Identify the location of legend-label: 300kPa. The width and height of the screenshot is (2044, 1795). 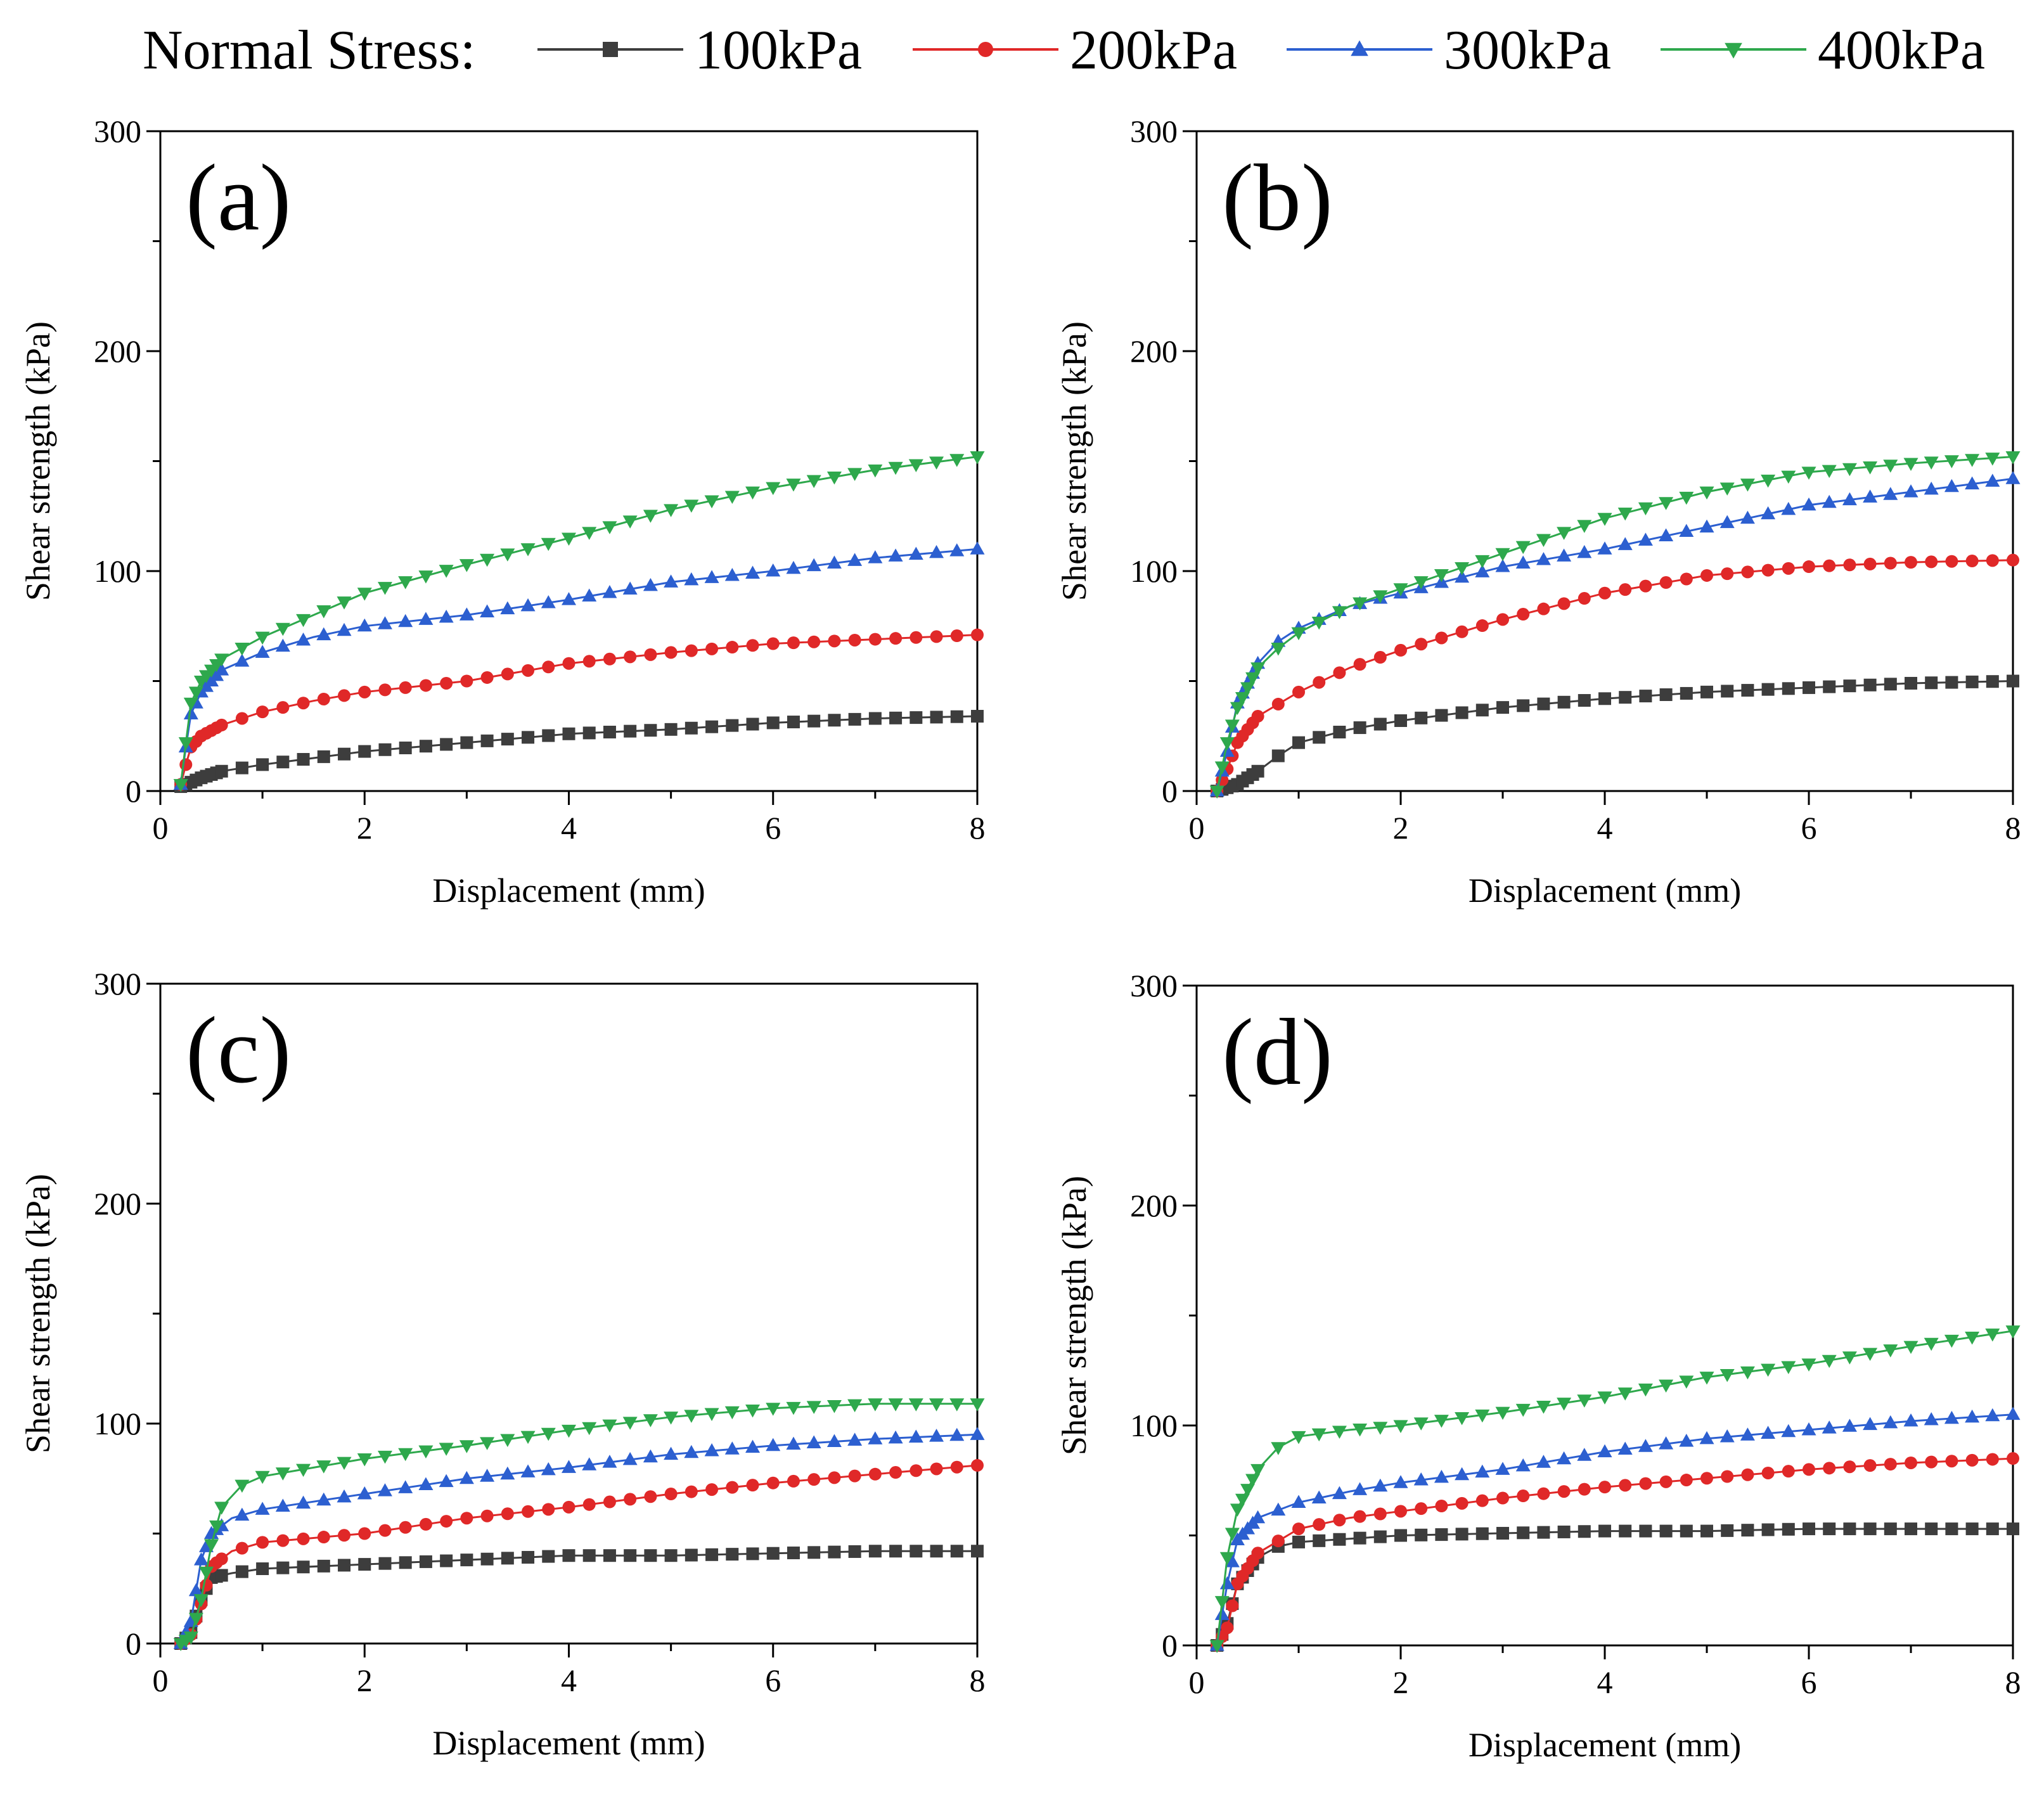
(1527, 50).